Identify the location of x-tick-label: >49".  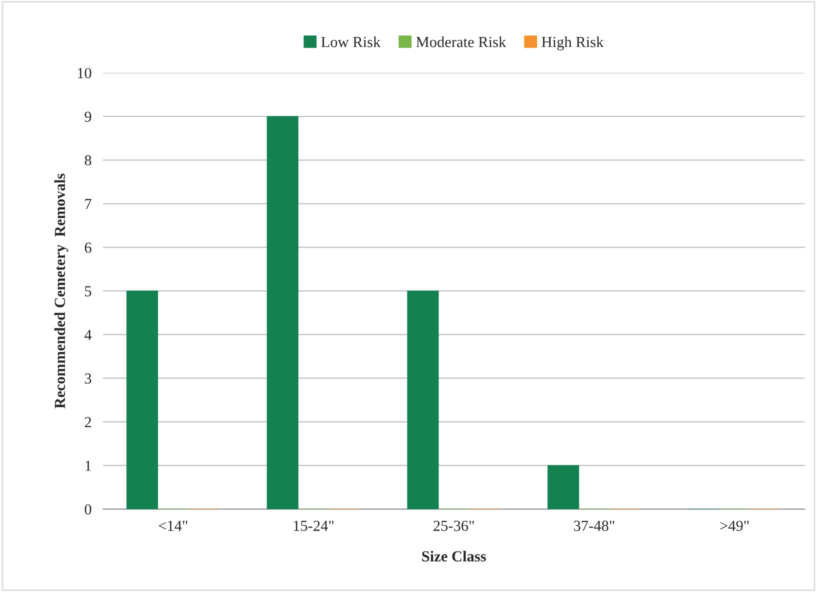
(734, 525).